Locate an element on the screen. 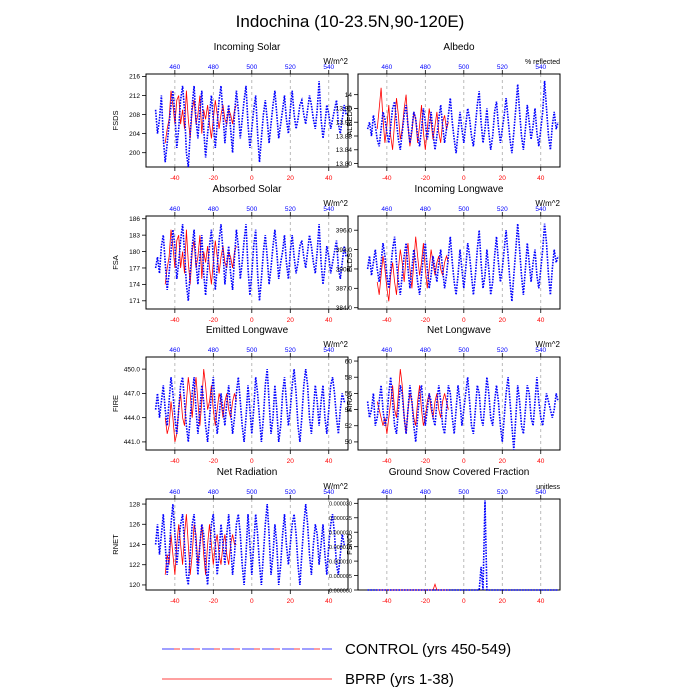 The width and height of the screenshot is (700, 700). y-axis-label: RNET is located at coordinates (115, 544).